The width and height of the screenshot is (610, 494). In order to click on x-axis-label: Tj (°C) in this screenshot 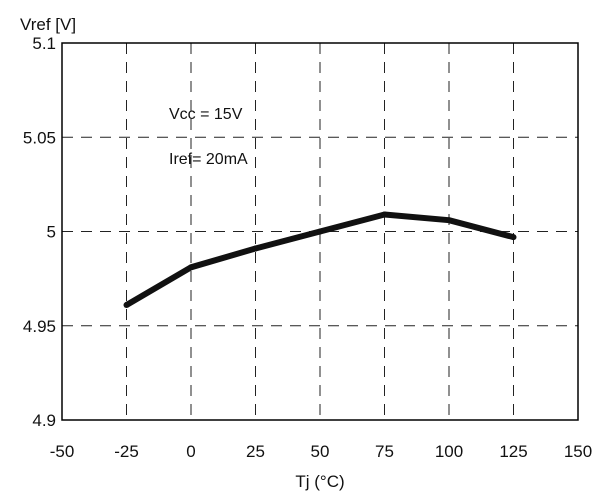, I will do `click(319, 481)`.